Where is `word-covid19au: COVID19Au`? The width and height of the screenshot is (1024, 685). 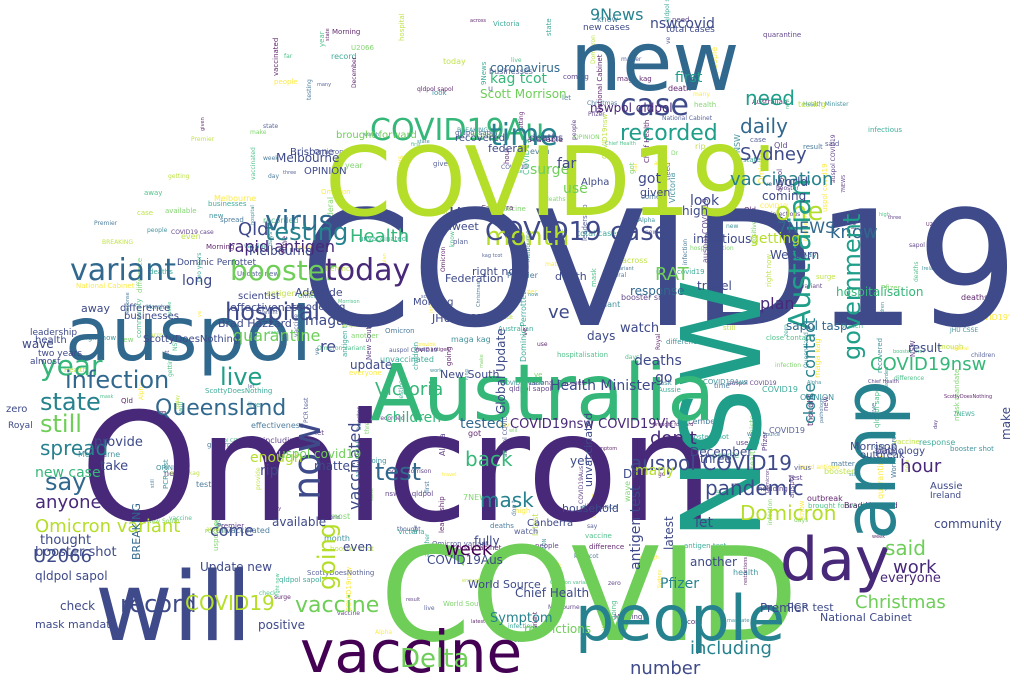 word-covid19au: COVID19Au is located at coordinates (457, 130).